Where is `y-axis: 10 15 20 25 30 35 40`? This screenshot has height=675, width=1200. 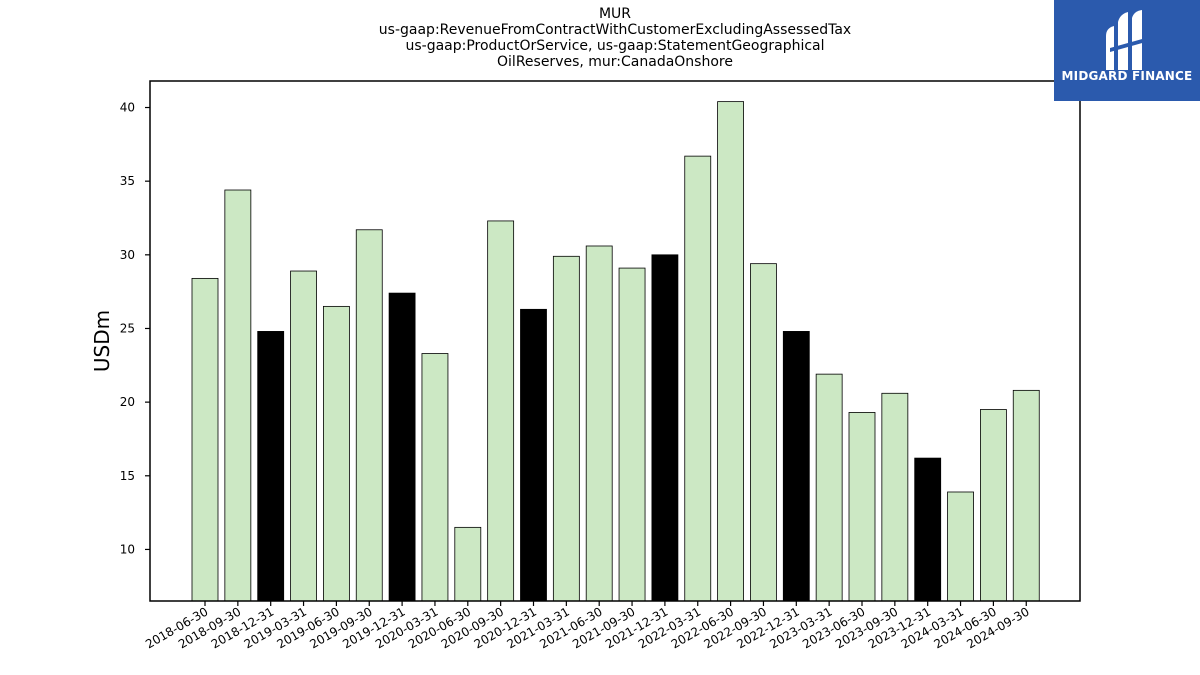 y-axis: 10 15 20 25 30 35 40 is located at coordinates (135, 328).